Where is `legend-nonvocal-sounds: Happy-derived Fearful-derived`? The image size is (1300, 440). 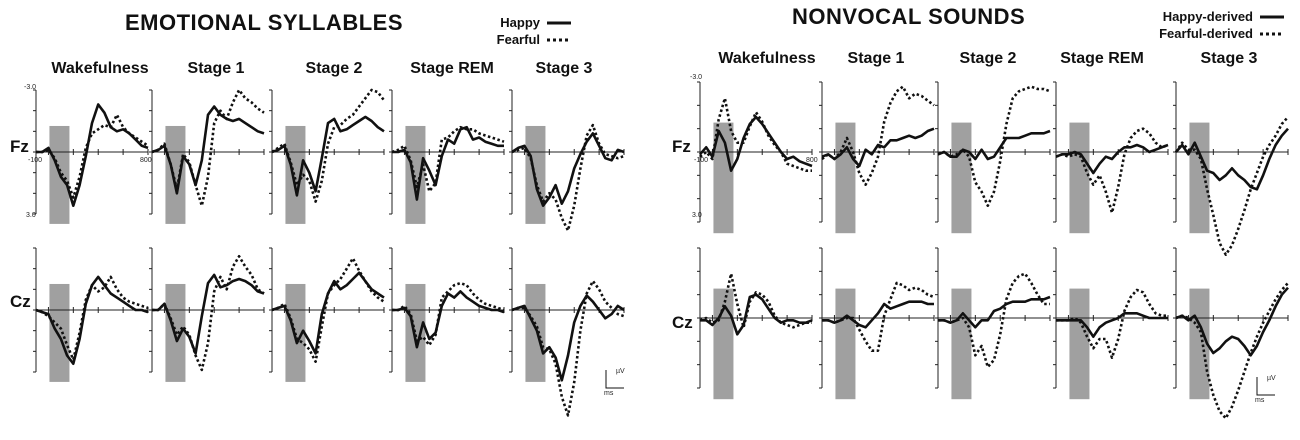
legend-nonvocal-sounds: Happy-derived Fearful-derived is located at coordinates (1202, 25).